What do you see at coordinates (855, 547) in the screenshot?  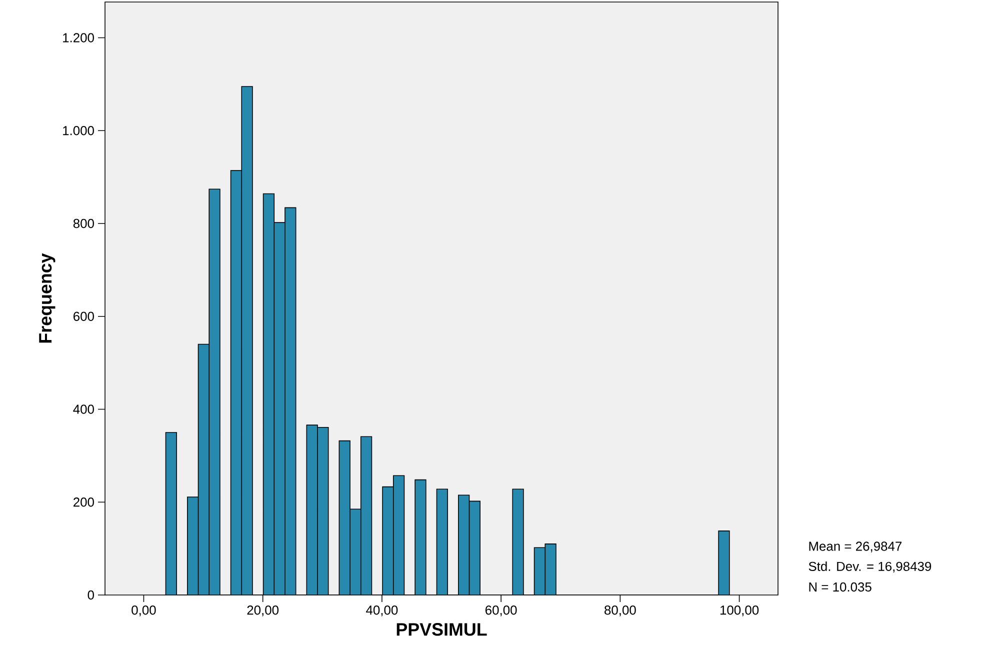 I see `text: Mean = 26,9847` at bounding box center [855, 547].